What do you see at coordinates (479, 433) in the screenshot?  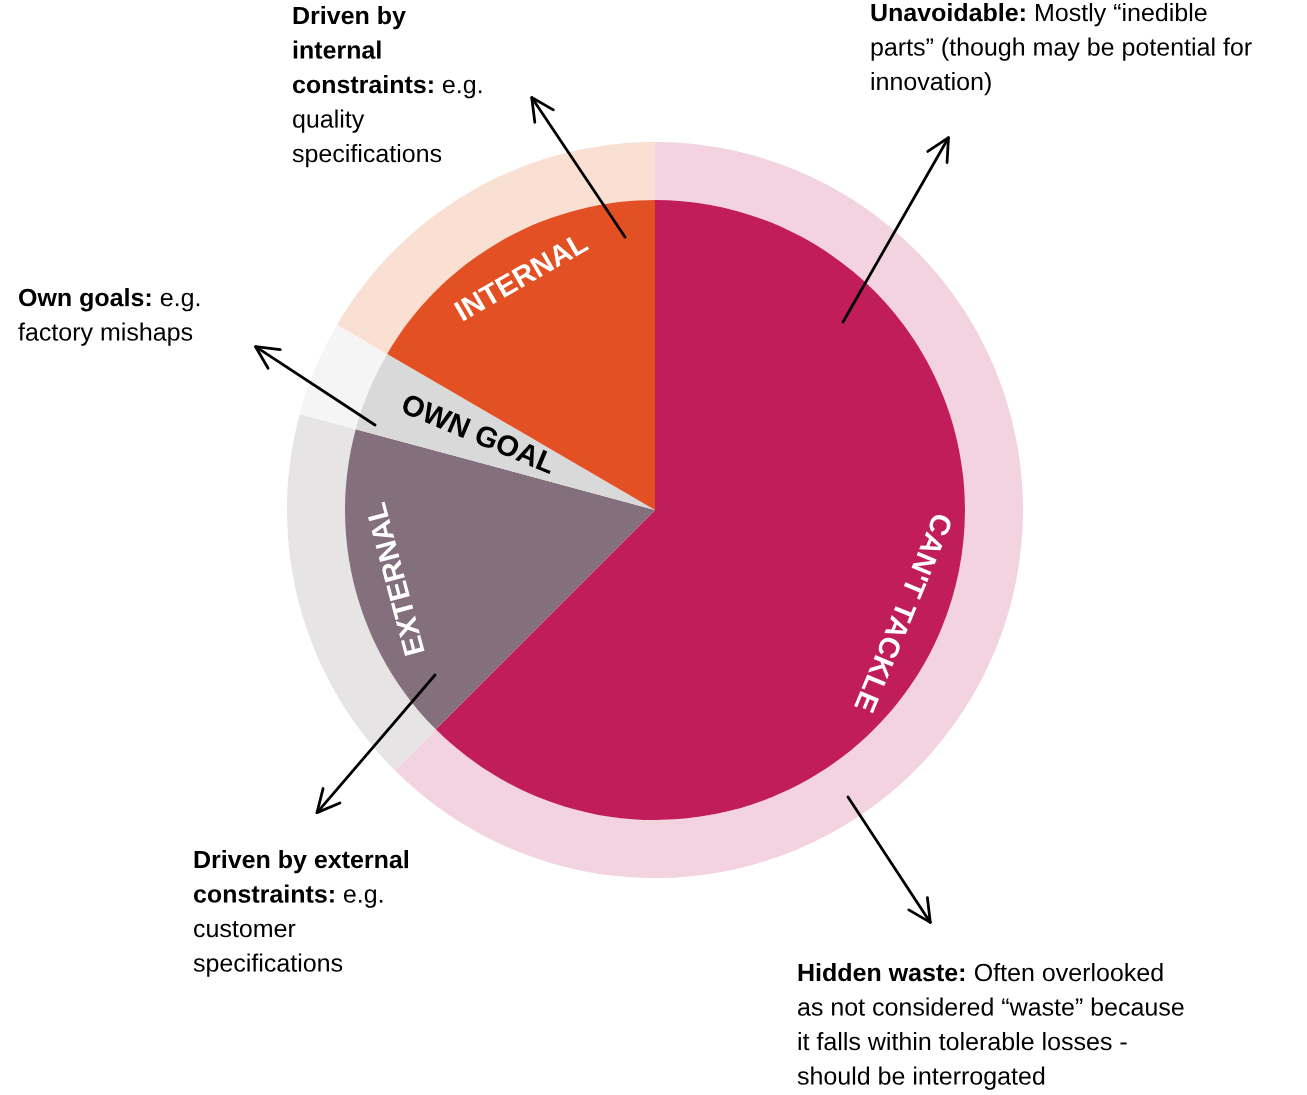 I see `slice-label: OWN GOAL` at bounding box center [479, 433].